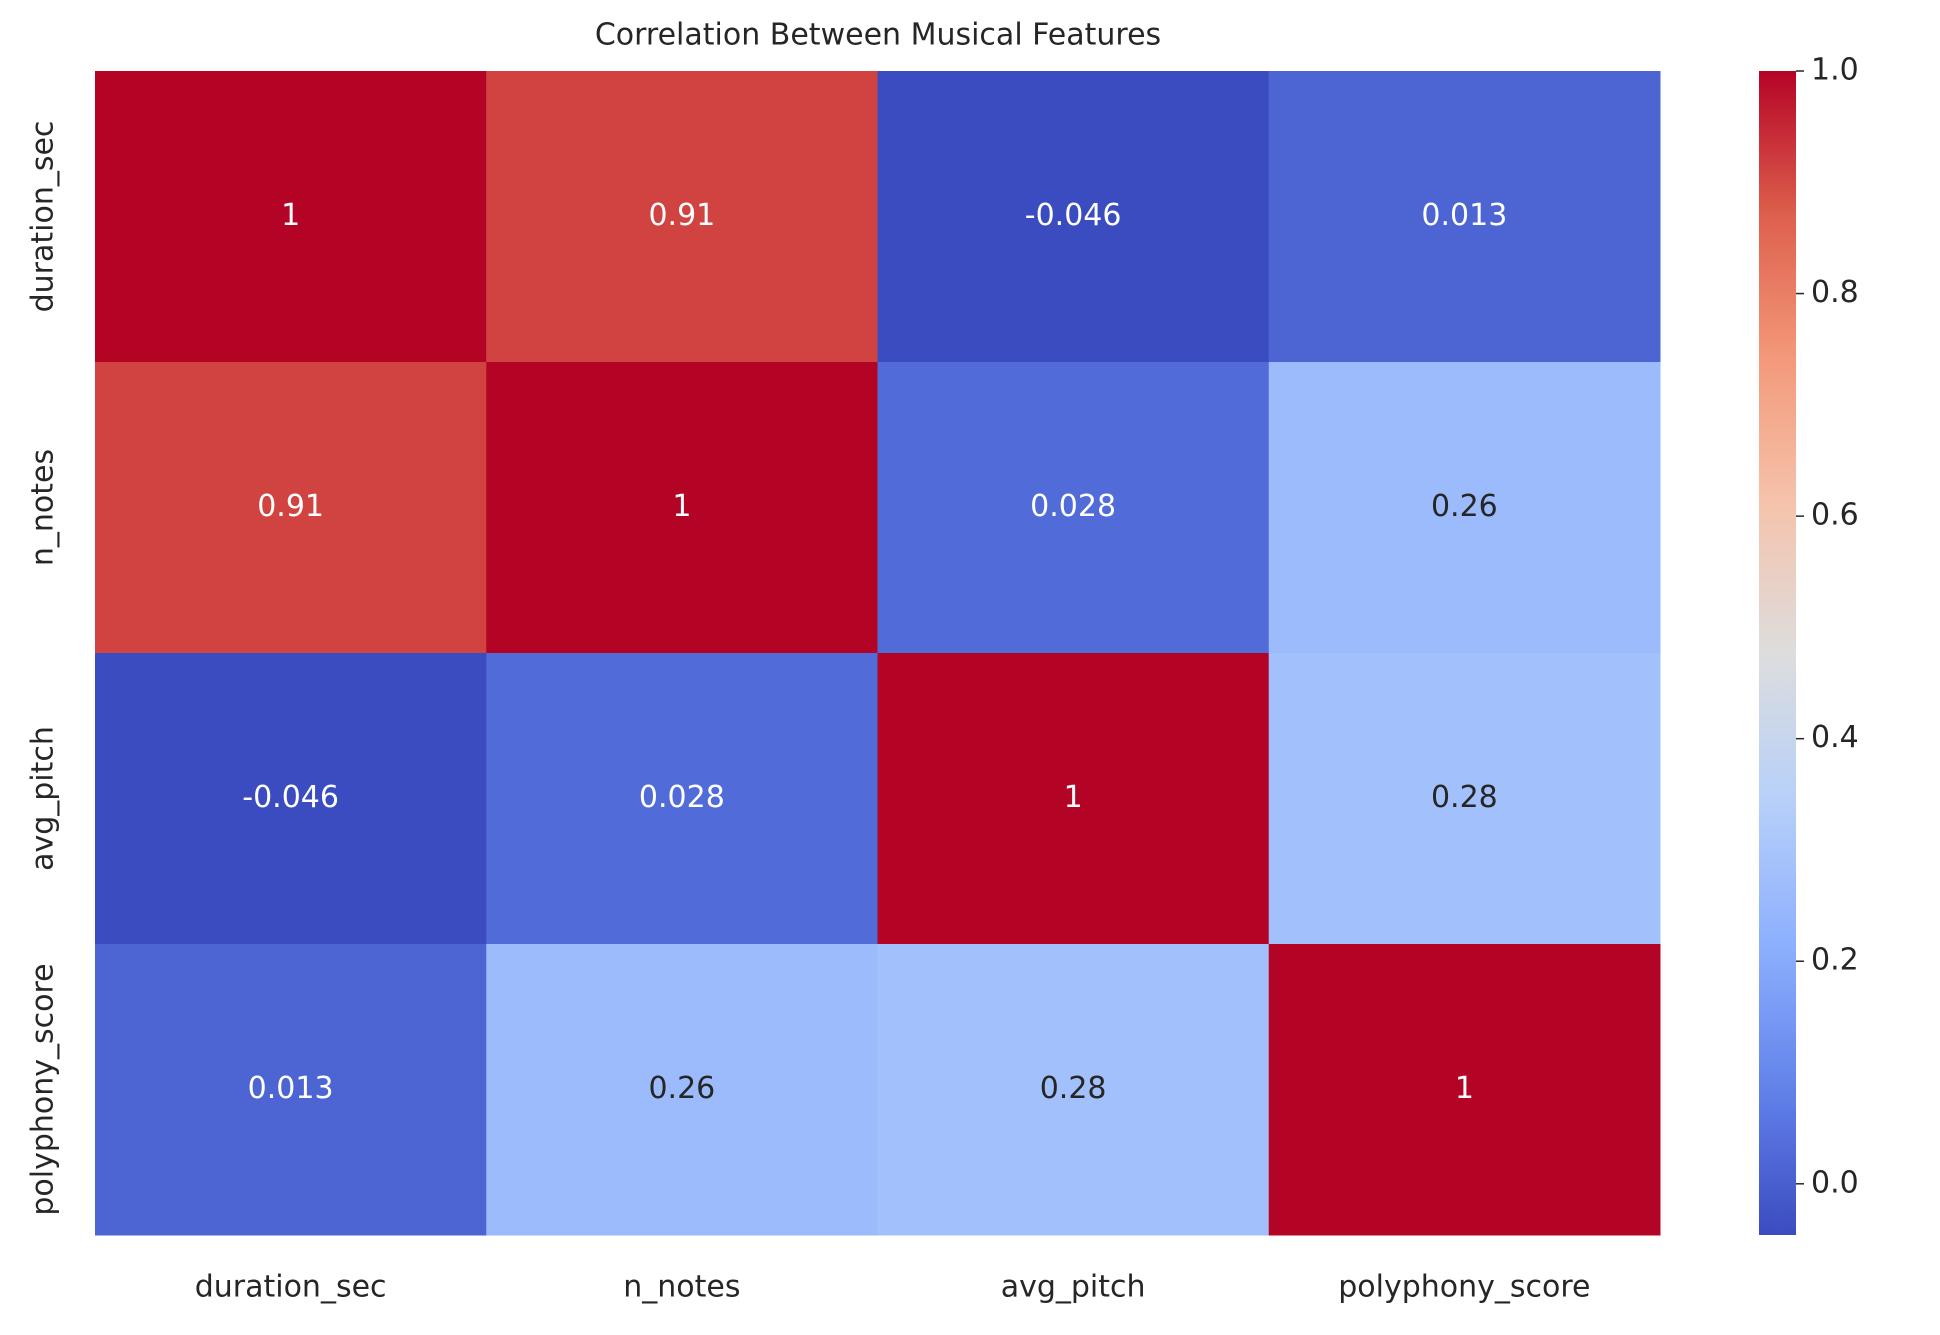 The width and height of the screenshot is (1940, 1335). What do you see at coordinates (1835, 960) in the screenshot?
I see `colorbar-tick-label: 0.2` at bounding box center [1835, 960].